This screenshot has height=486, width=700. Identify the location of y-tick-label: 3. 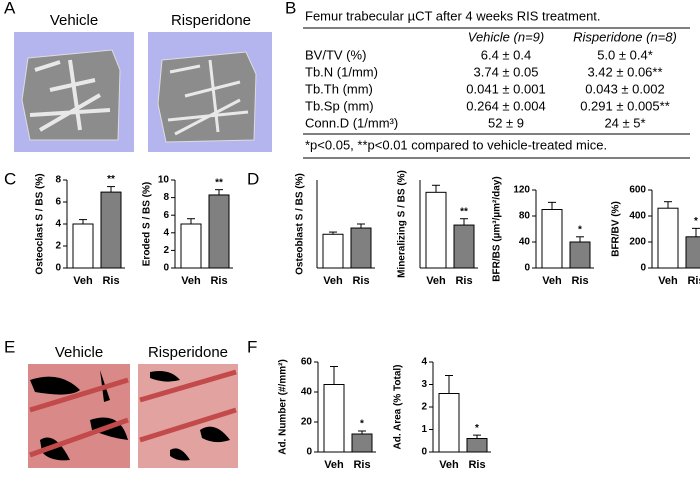
(424, 384).